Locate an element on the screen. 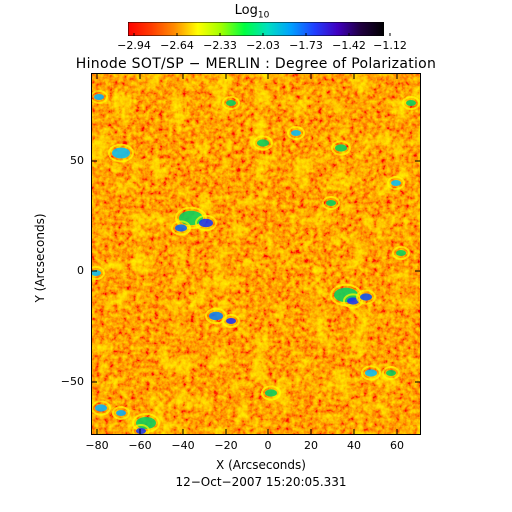 This screenshot has width=512, height=512. colorbar-title-subscript: 10 is located at coordinates (263, 15).